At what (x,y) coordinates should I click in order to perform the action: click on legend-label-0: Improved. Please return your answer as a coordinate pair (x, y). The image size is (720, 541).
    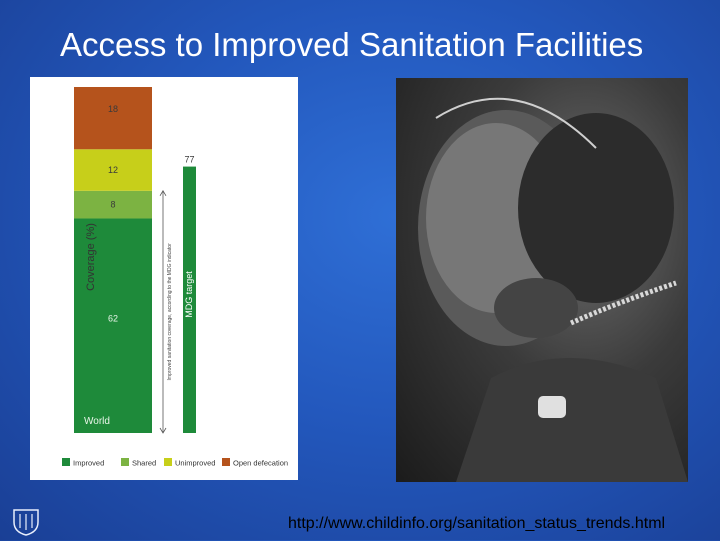
    Looking at the image, I should click on (88, 463).